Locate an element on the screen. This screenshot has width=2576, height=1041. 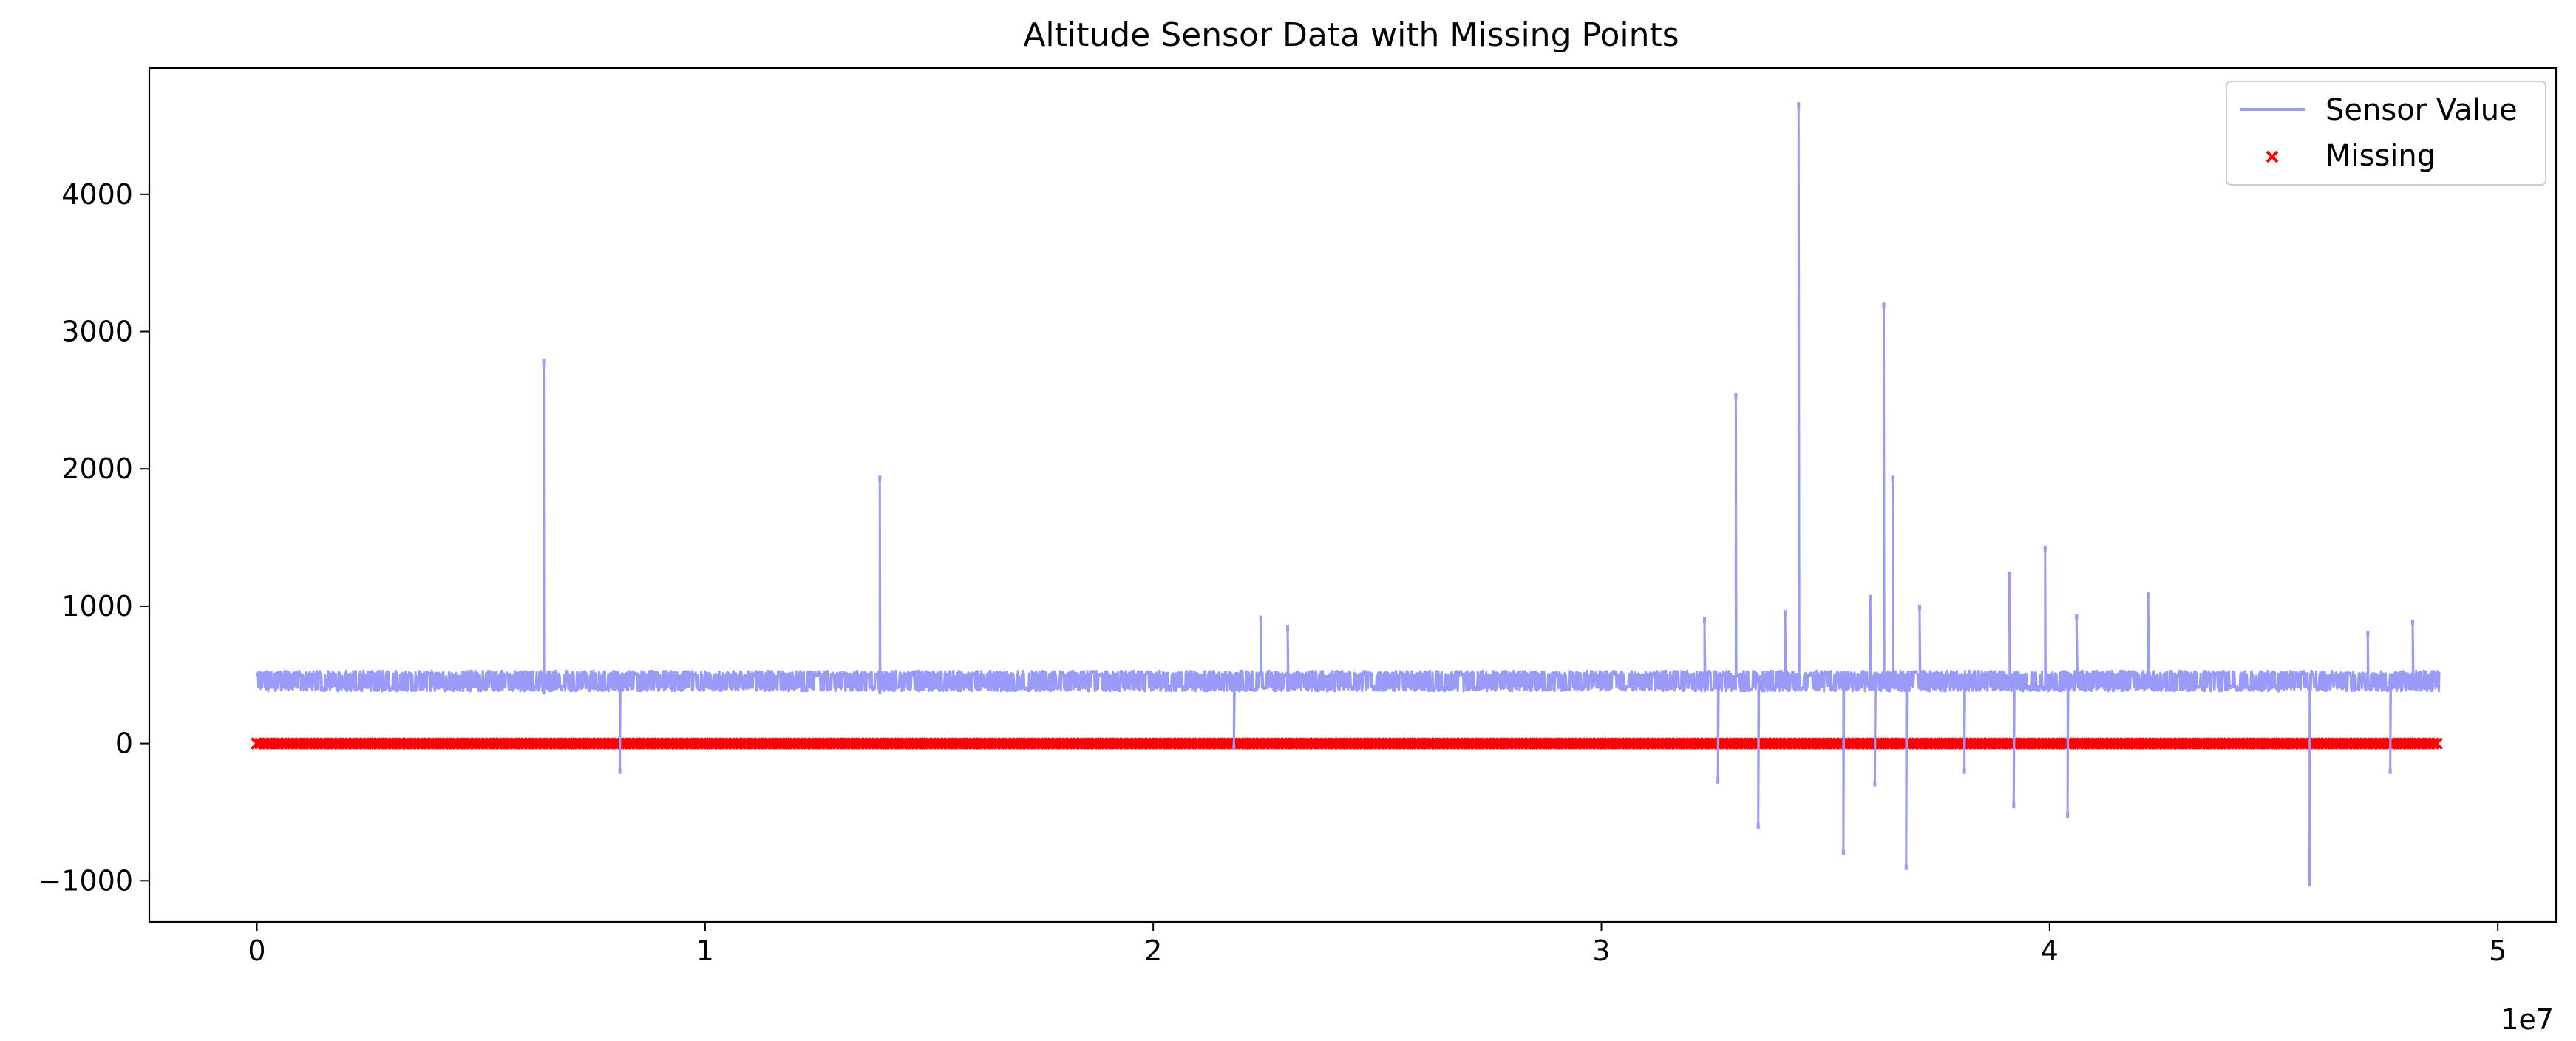
x-tick-label: 5 is located at coordinates (2498, 951).